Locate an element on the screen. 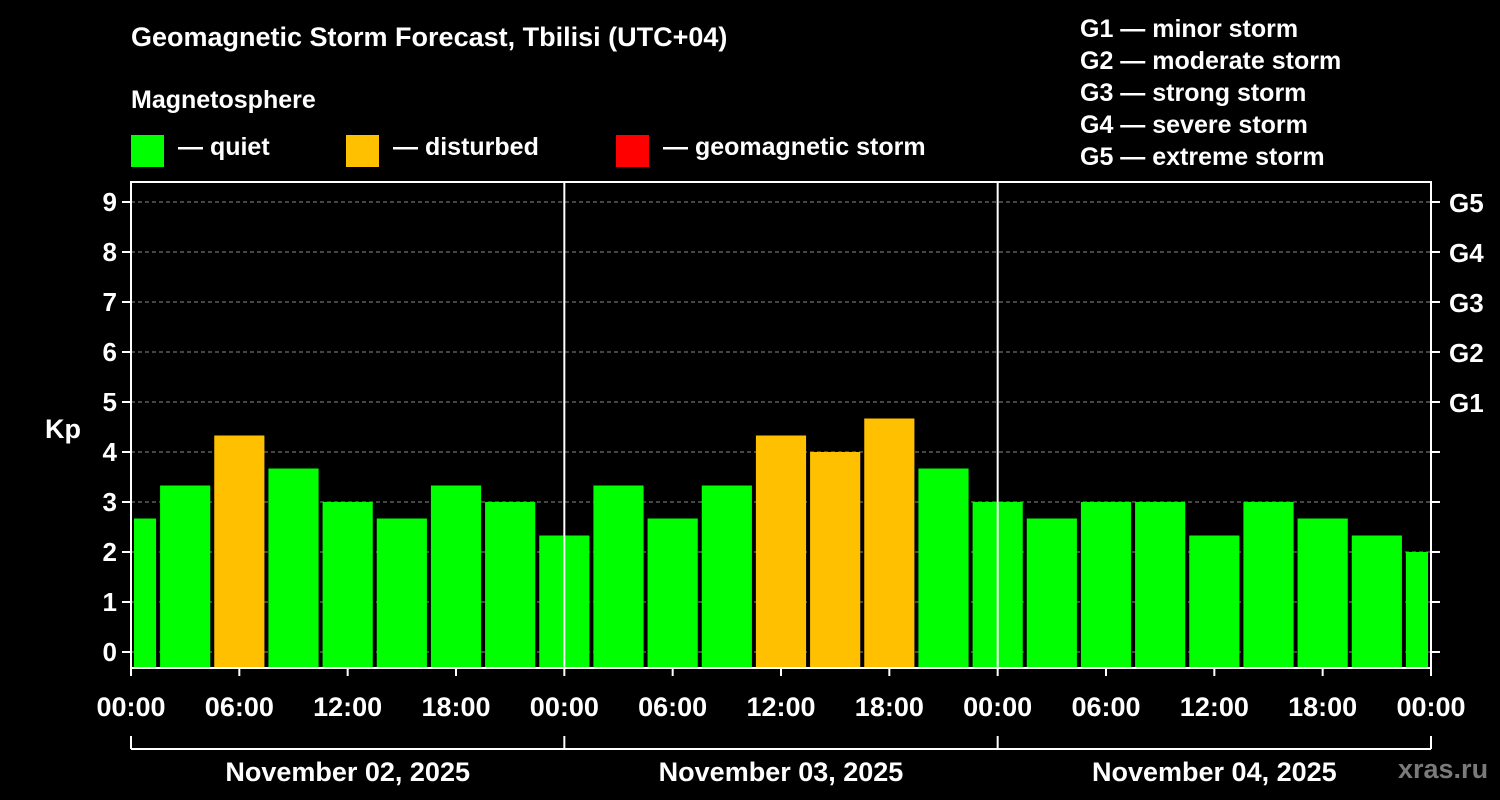  storm-level-g5: G5 — extreme storm is located at coordinates (1202, 157).